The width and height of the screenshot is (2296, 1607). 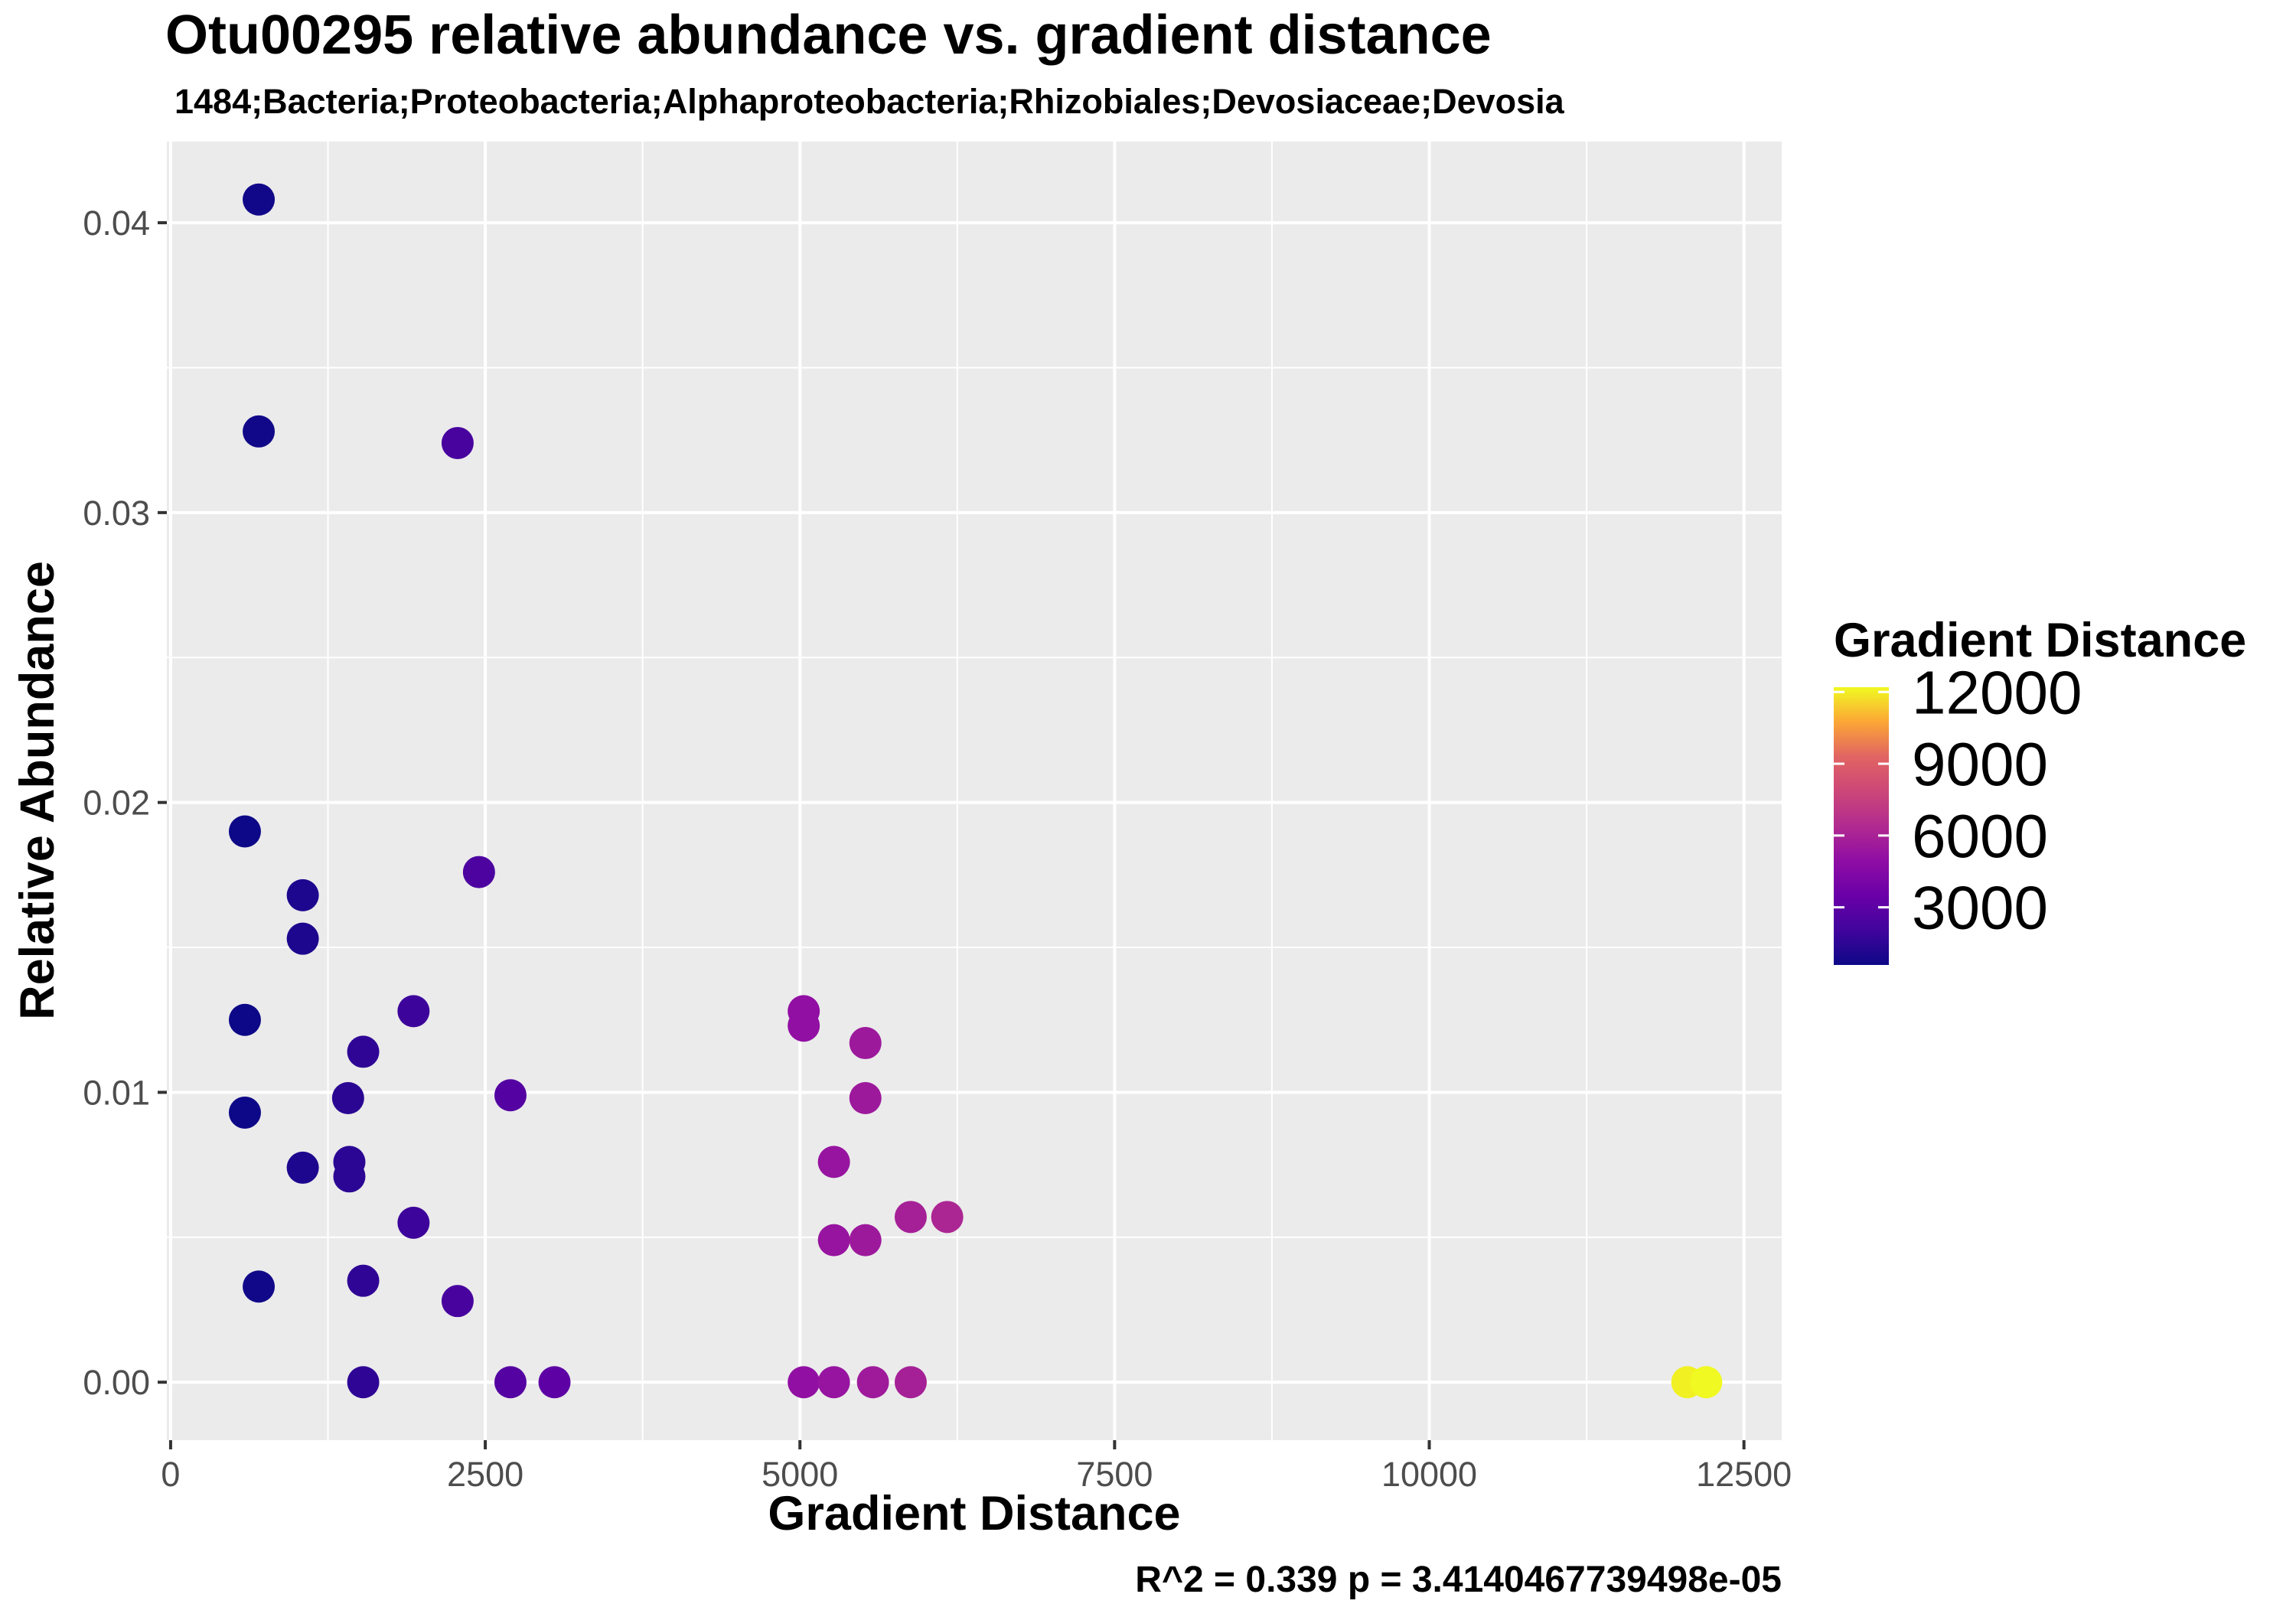 I want to click on legend-tick-label: 9000, so click(x=1980, y=764).